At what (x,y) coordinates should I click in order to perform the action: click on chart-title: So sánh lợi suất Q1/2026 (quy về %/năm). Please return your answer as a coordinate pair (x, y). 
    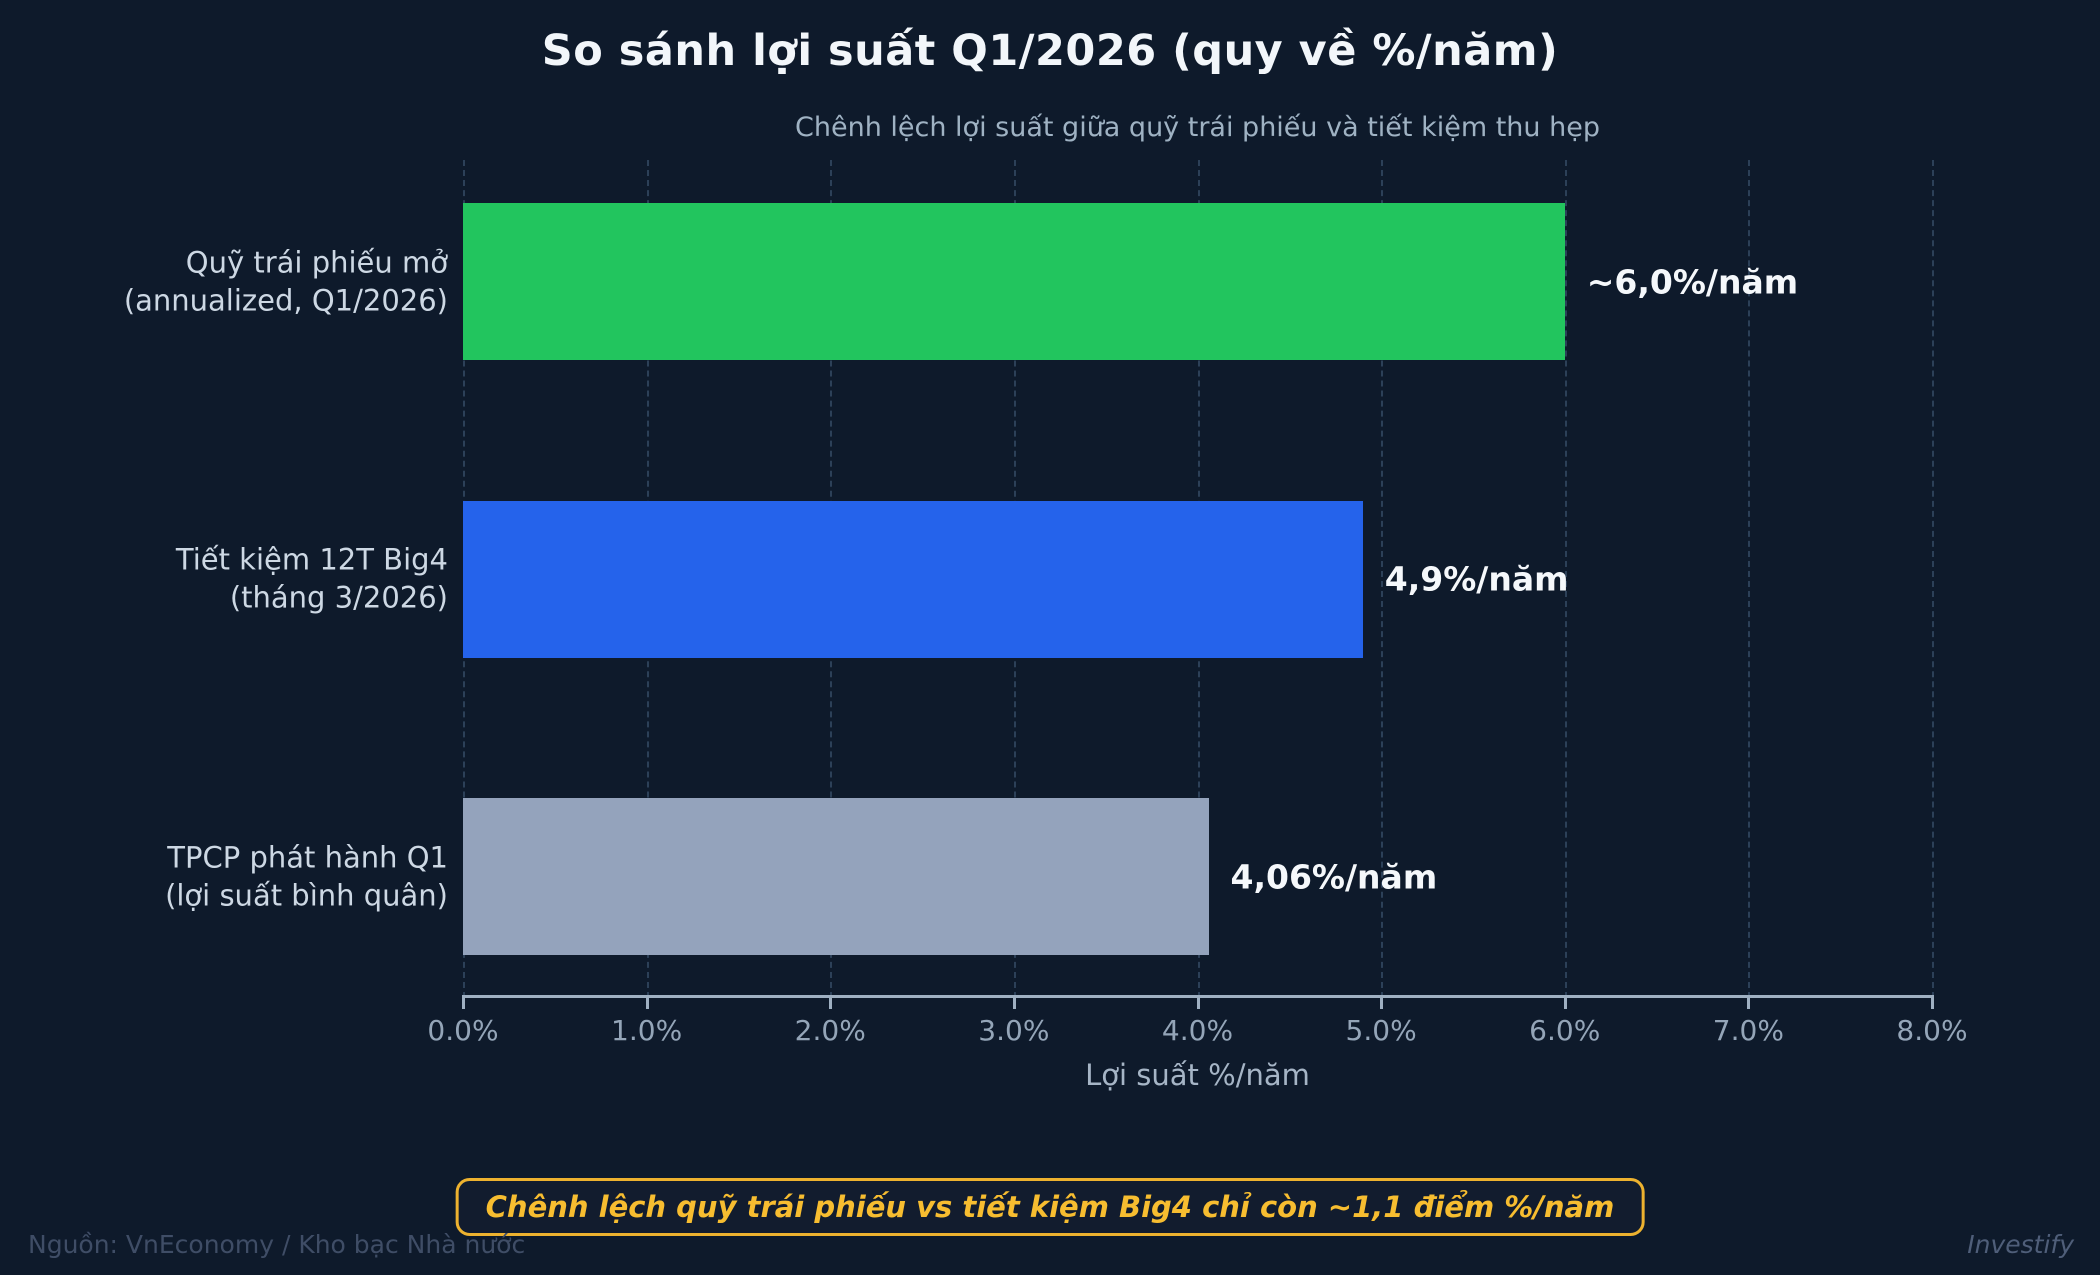
    Looking at the image, I should click on (1050, 51).